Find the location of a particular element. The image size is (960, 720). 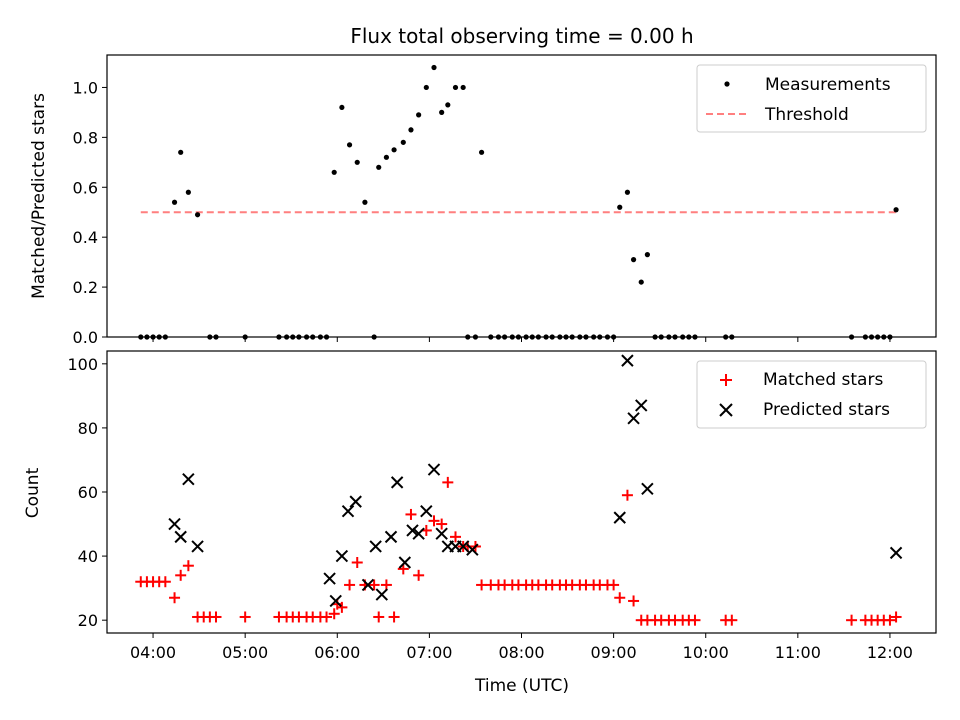

bottom-x-tick-label: 09:00 is located at coordinates (614, 652).